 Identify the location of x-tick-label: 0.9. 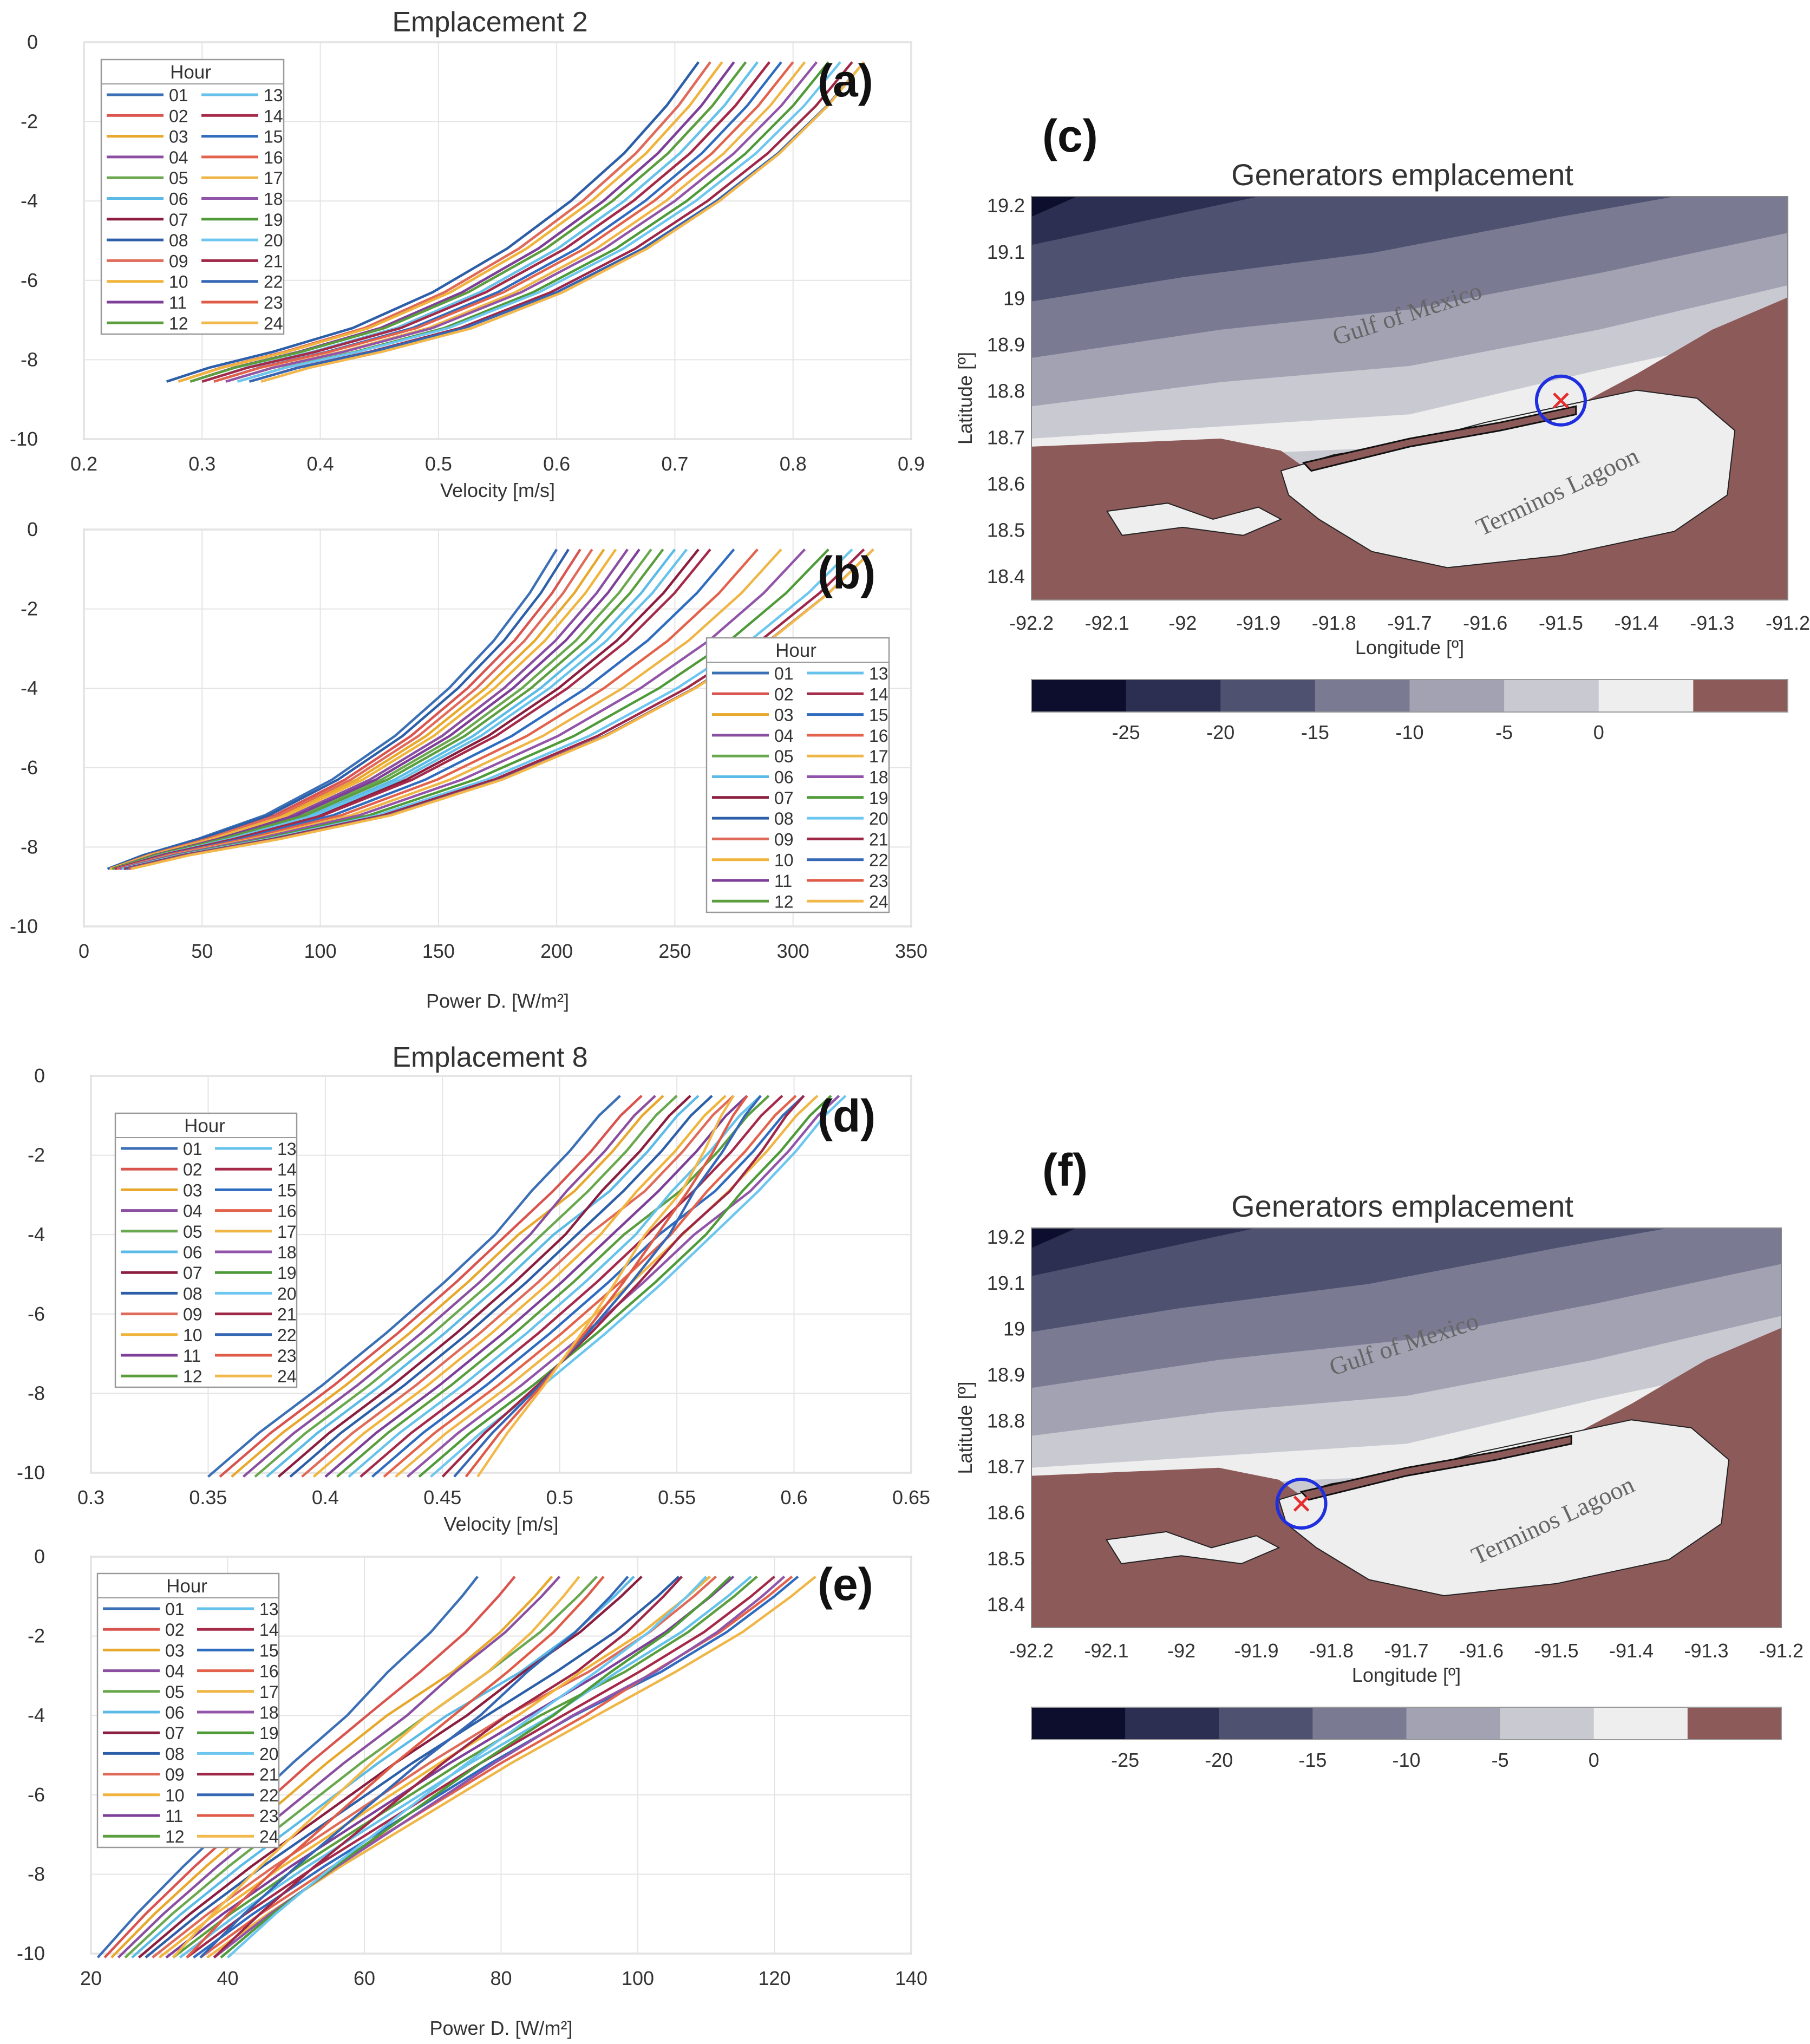
(912, 464).